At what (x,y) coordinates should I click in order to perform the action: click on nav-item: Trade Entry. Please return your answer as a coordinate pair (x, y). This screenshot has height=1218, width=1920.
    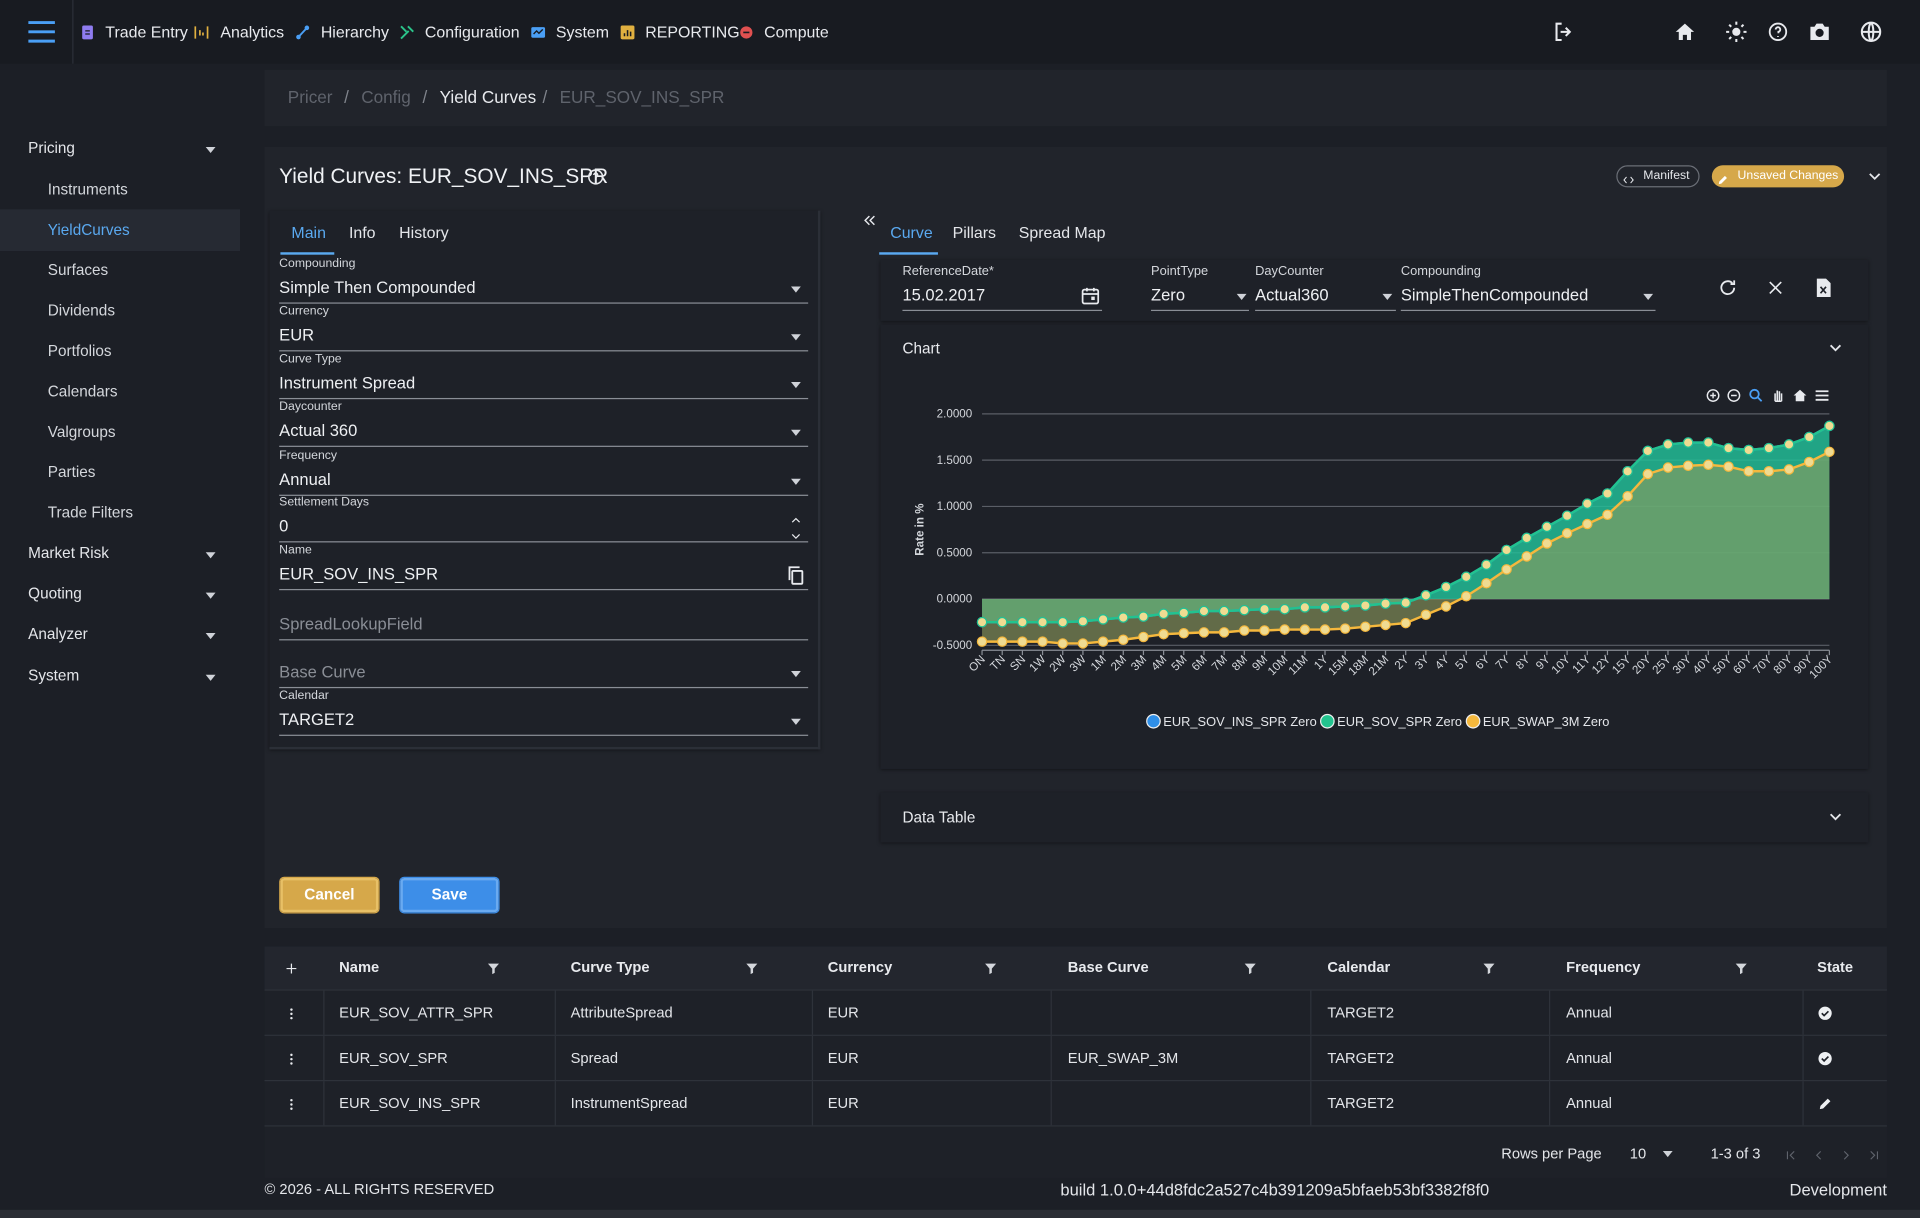
    Looking at the image, I should click on (146, 32).